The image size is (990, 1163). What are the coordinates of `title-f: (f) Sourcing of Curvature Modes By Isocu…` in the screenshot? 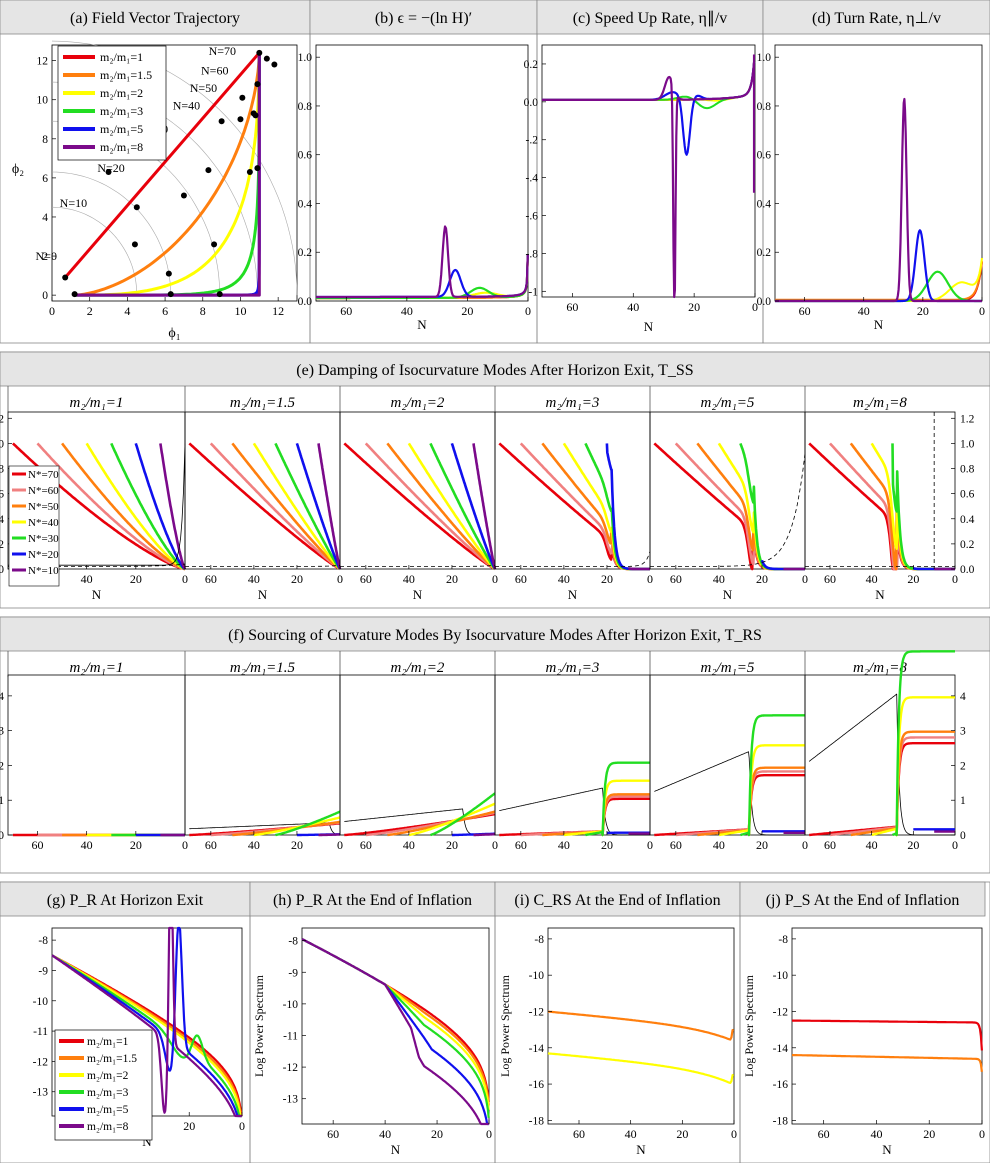 It's located at (495, 635).